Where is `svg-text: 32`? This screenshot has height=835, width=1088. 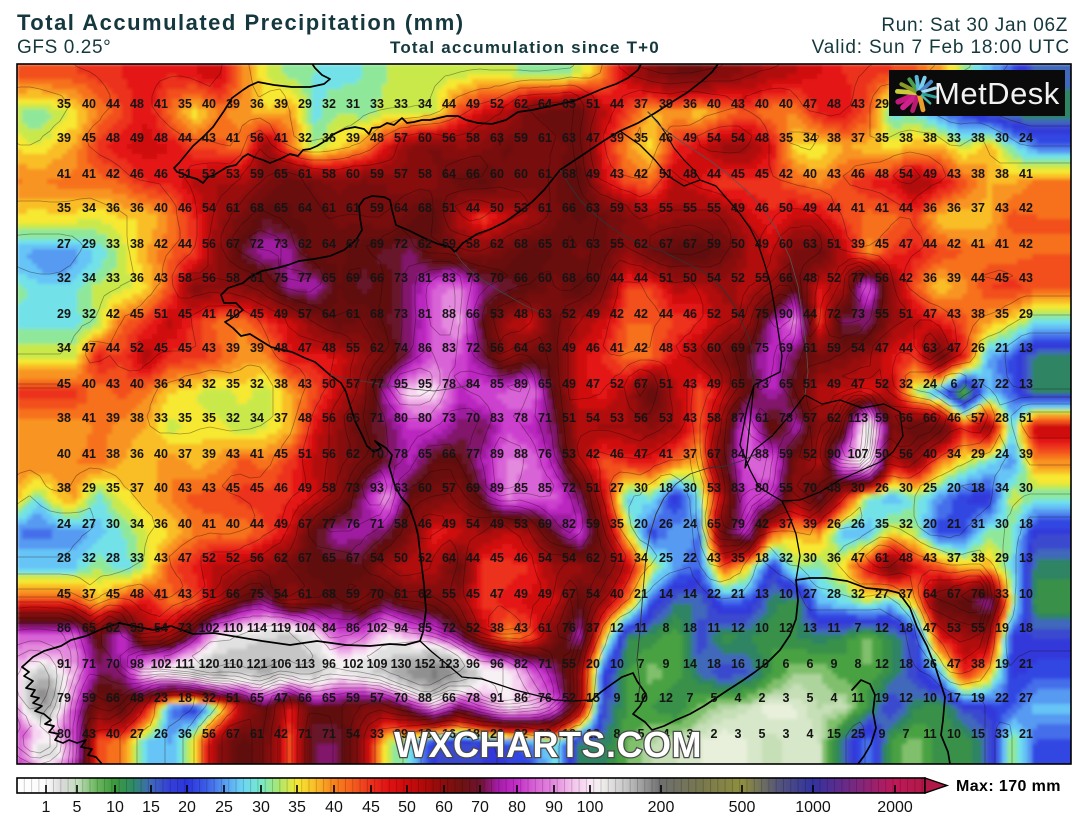 svg-text: 32 is located at coordinates (64, 278).